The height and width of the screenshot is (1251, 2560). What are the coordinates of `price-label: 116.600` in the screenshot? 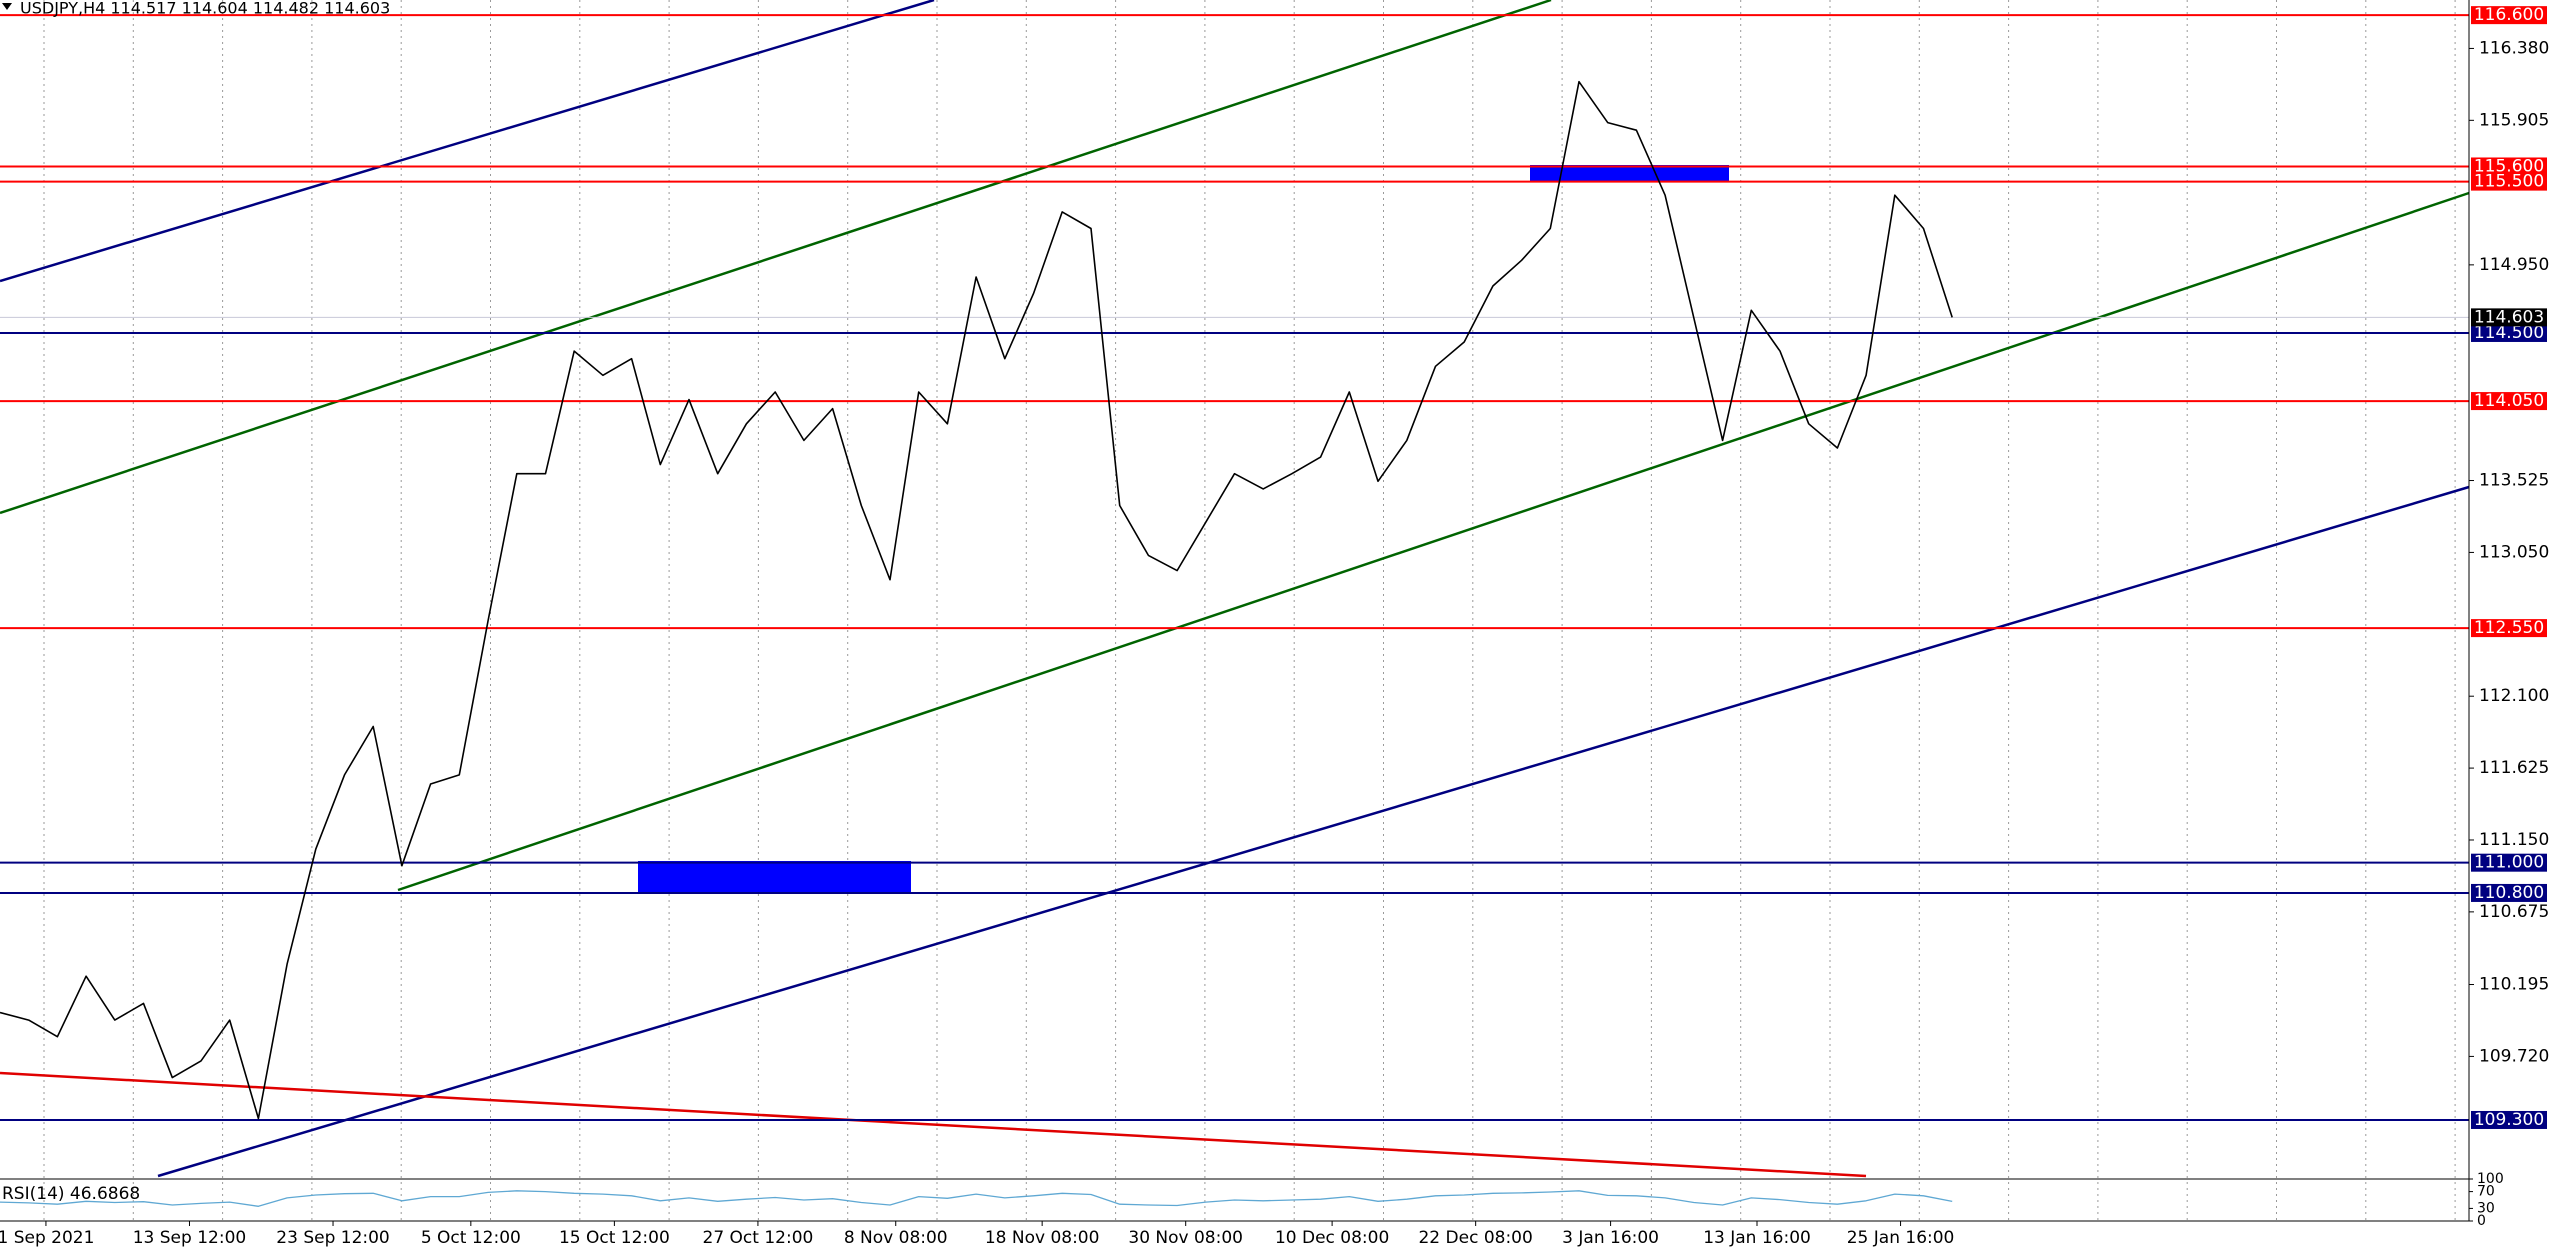 It's located at (2509, 15).